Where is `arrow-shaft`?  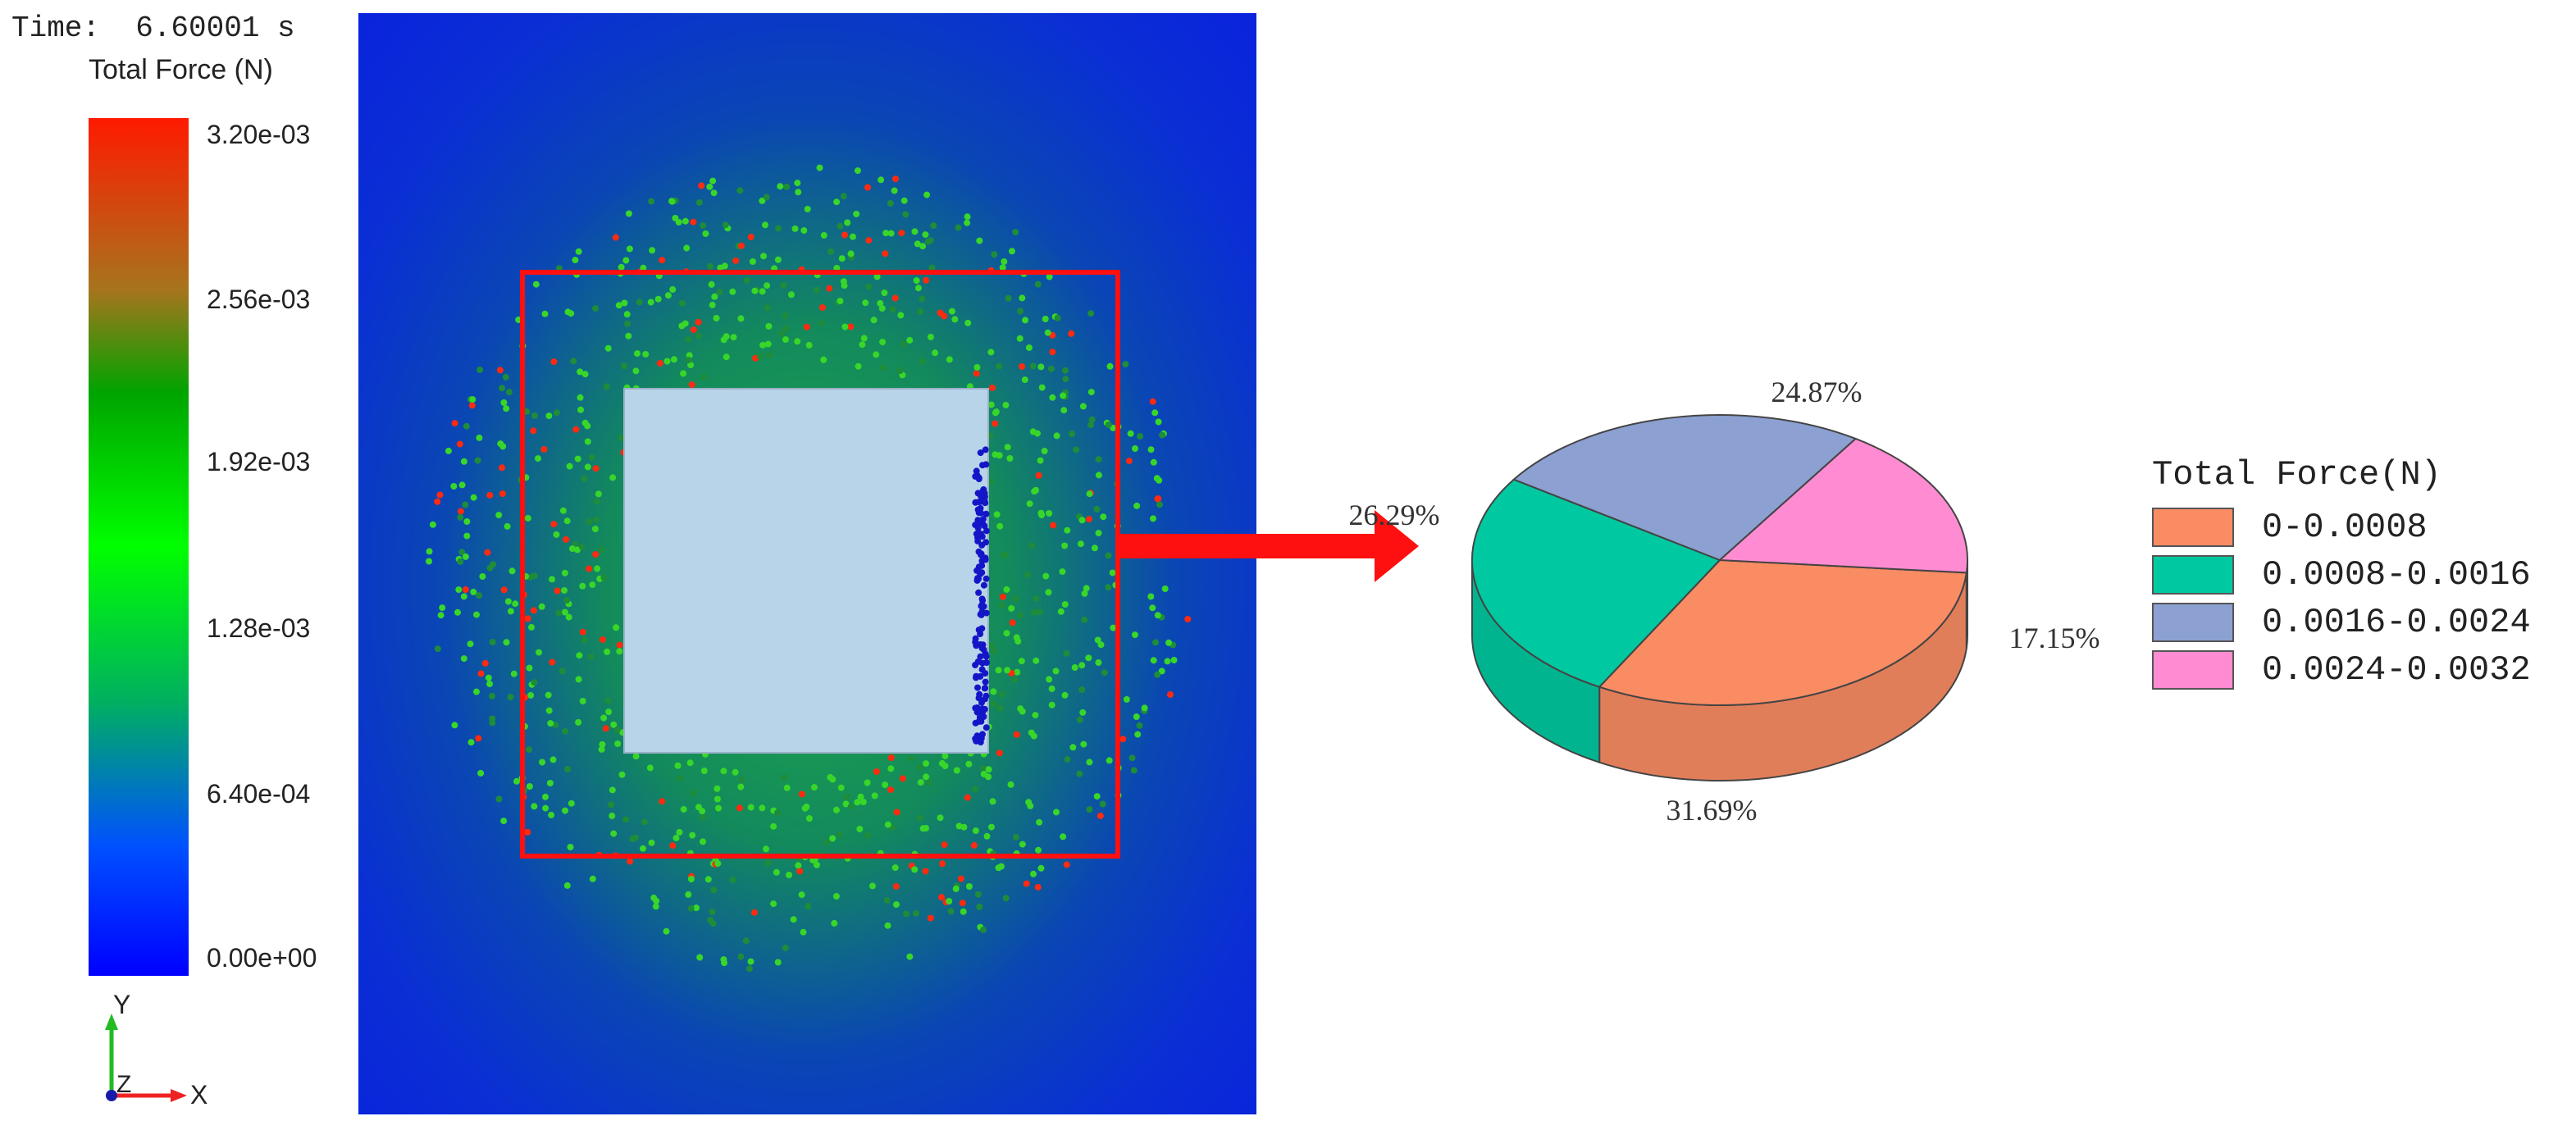
arrow-shaft is located at coordinates (1246, 546).